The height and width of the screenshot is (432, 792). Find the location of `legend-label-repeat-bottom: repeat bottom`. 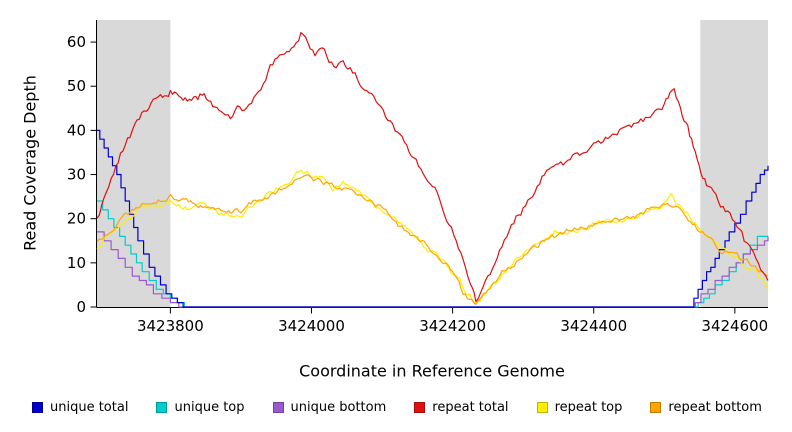

legend-label-repeat-bottom: repeat bottom is located at coordinates (715, 407).